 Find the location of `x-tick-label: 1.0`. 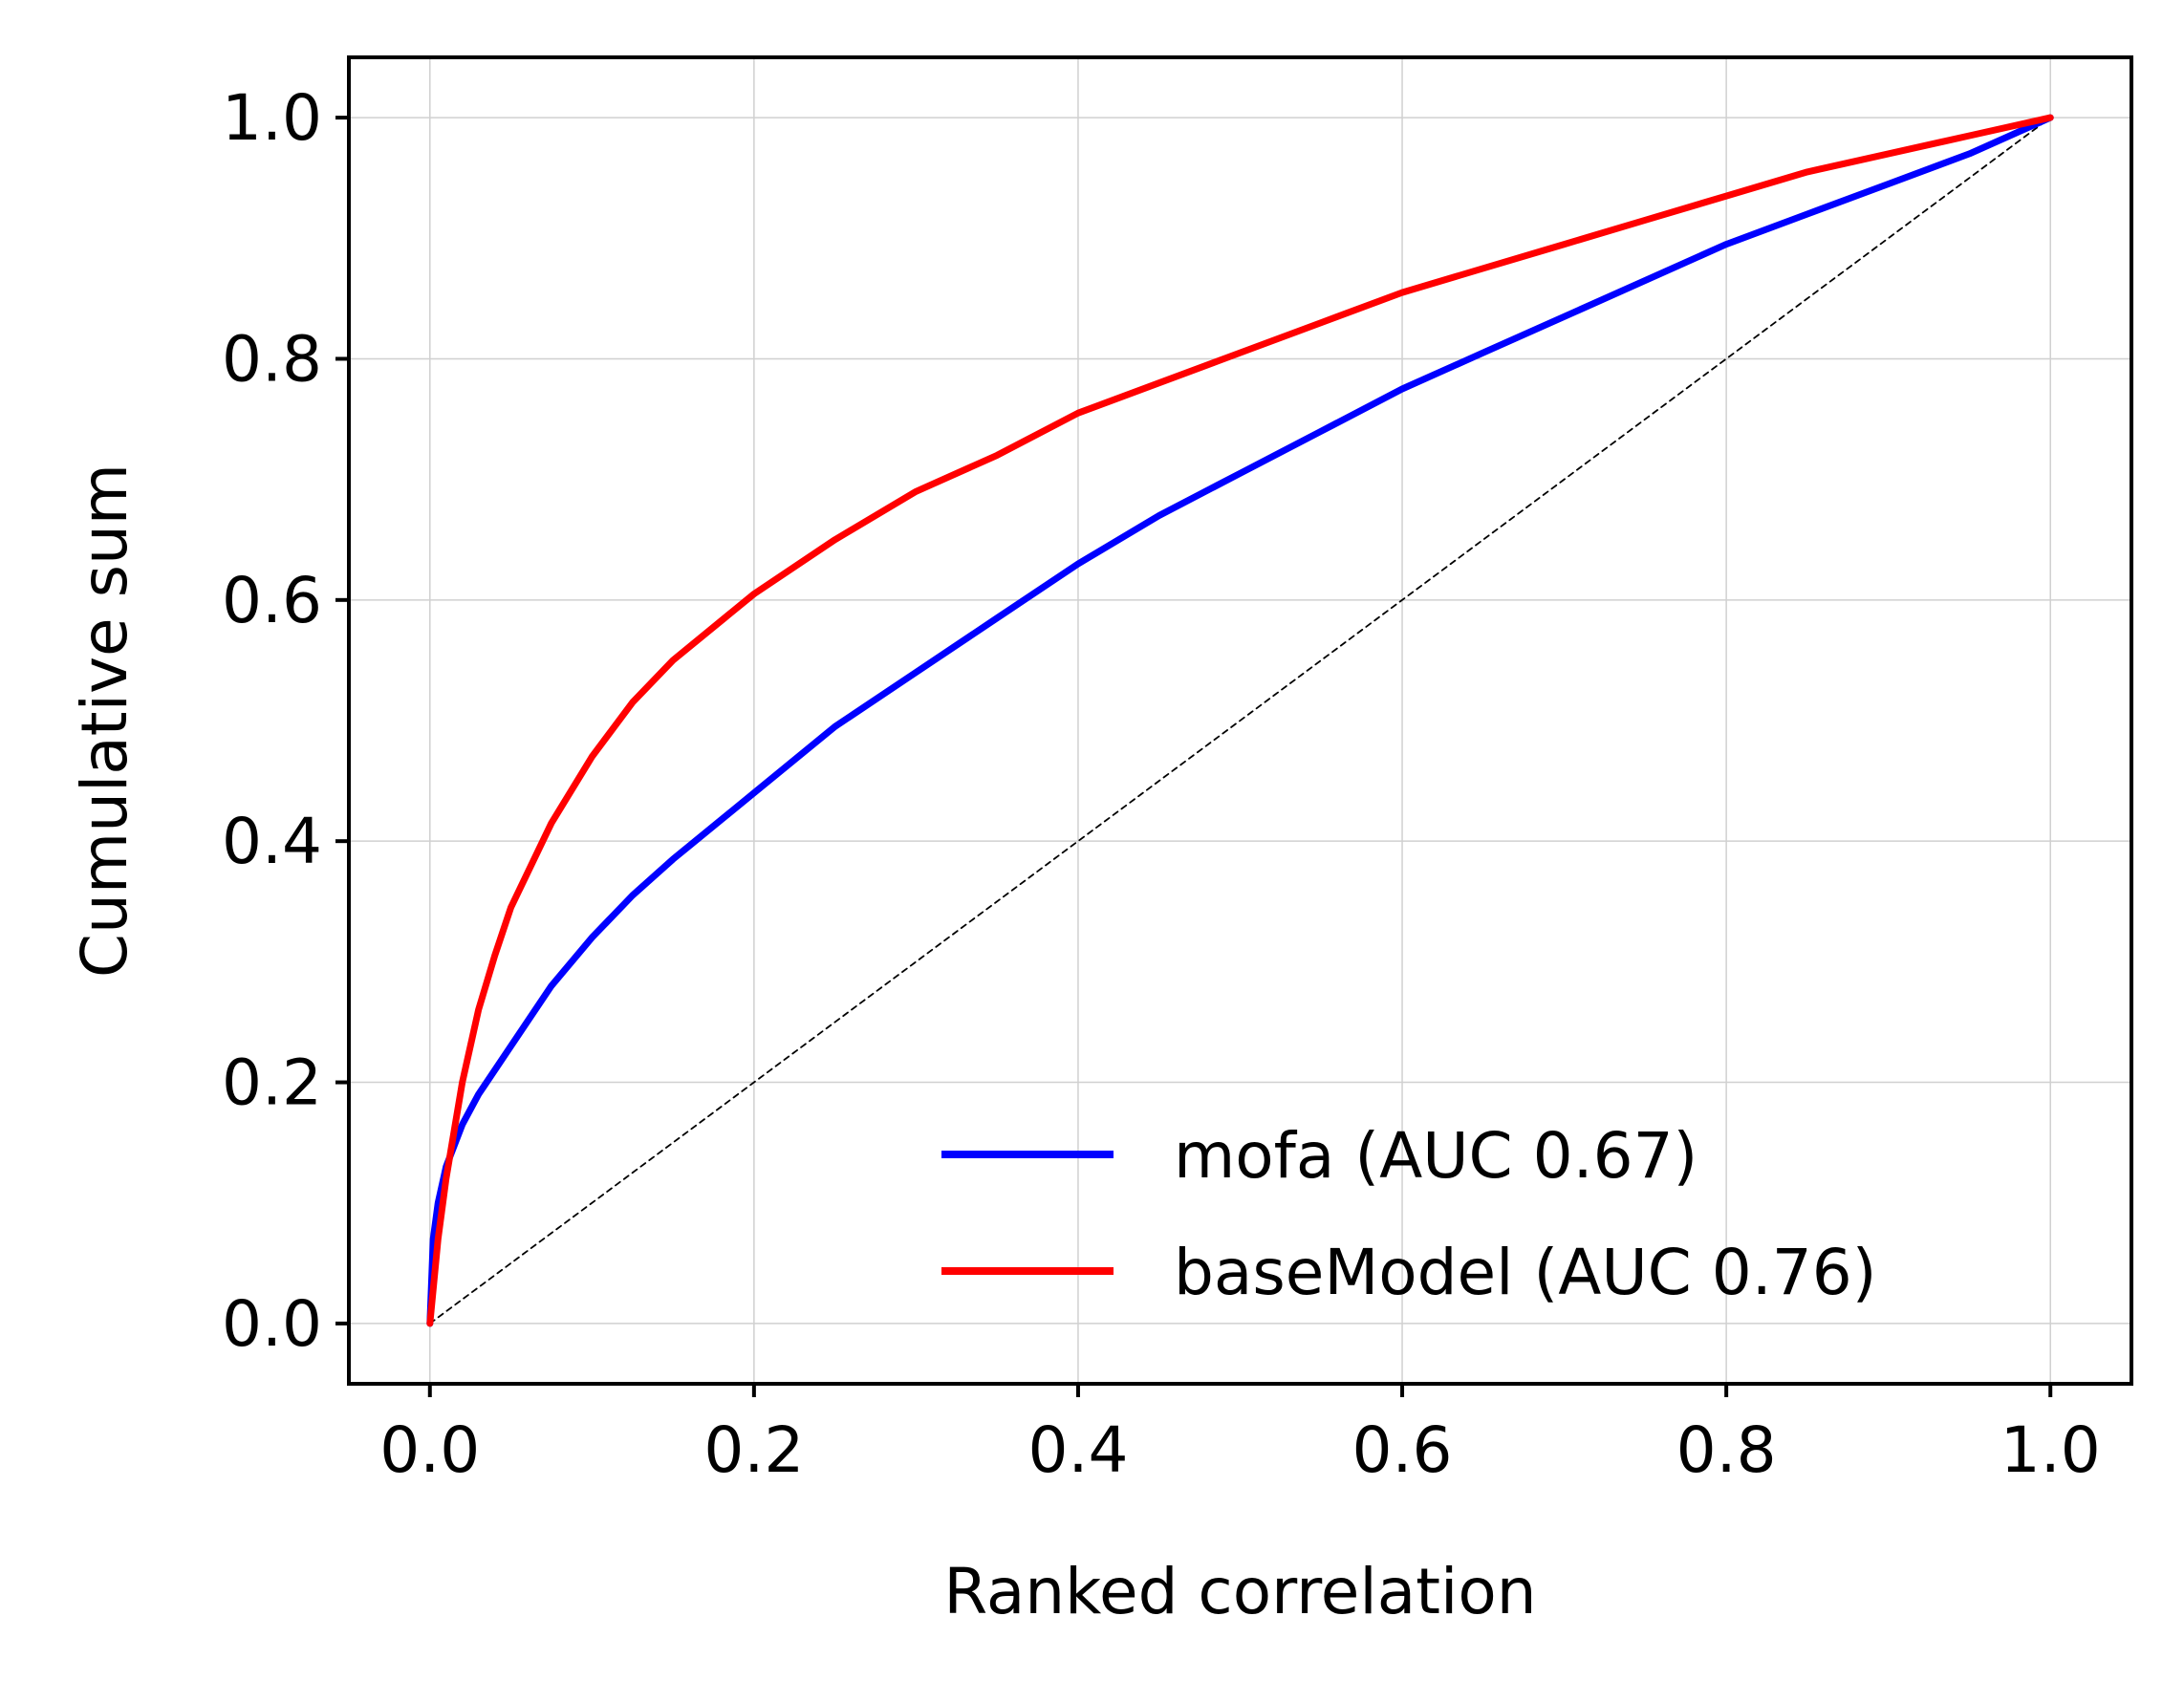

x-tick-label: 1.0 is located at coordinates (2050, 1450).